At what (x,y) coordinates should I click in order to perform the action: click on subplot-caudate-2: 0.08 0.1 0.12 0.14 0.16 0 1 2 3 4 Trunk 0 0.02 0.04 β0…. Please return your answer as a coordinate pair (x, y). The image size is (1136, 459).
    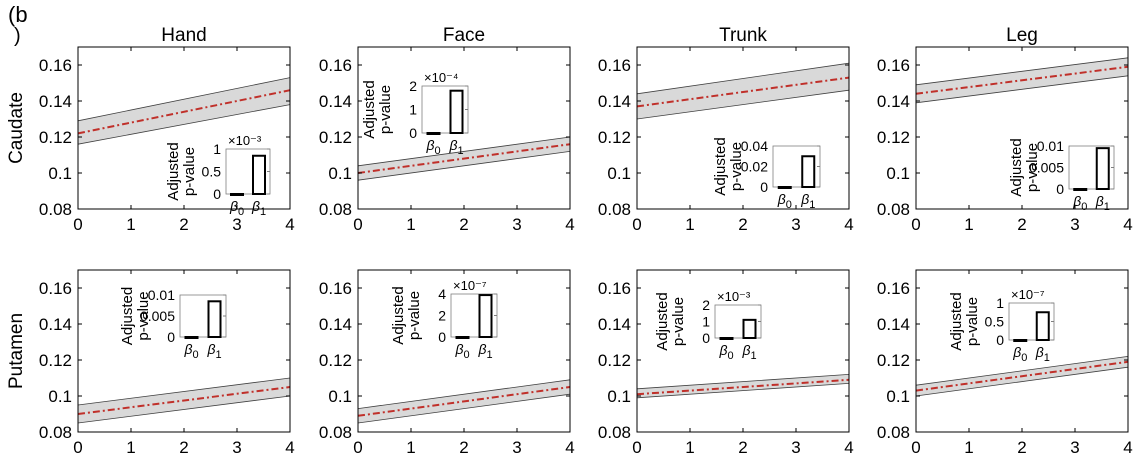
    Looking at the image, I should click on (726, 129).